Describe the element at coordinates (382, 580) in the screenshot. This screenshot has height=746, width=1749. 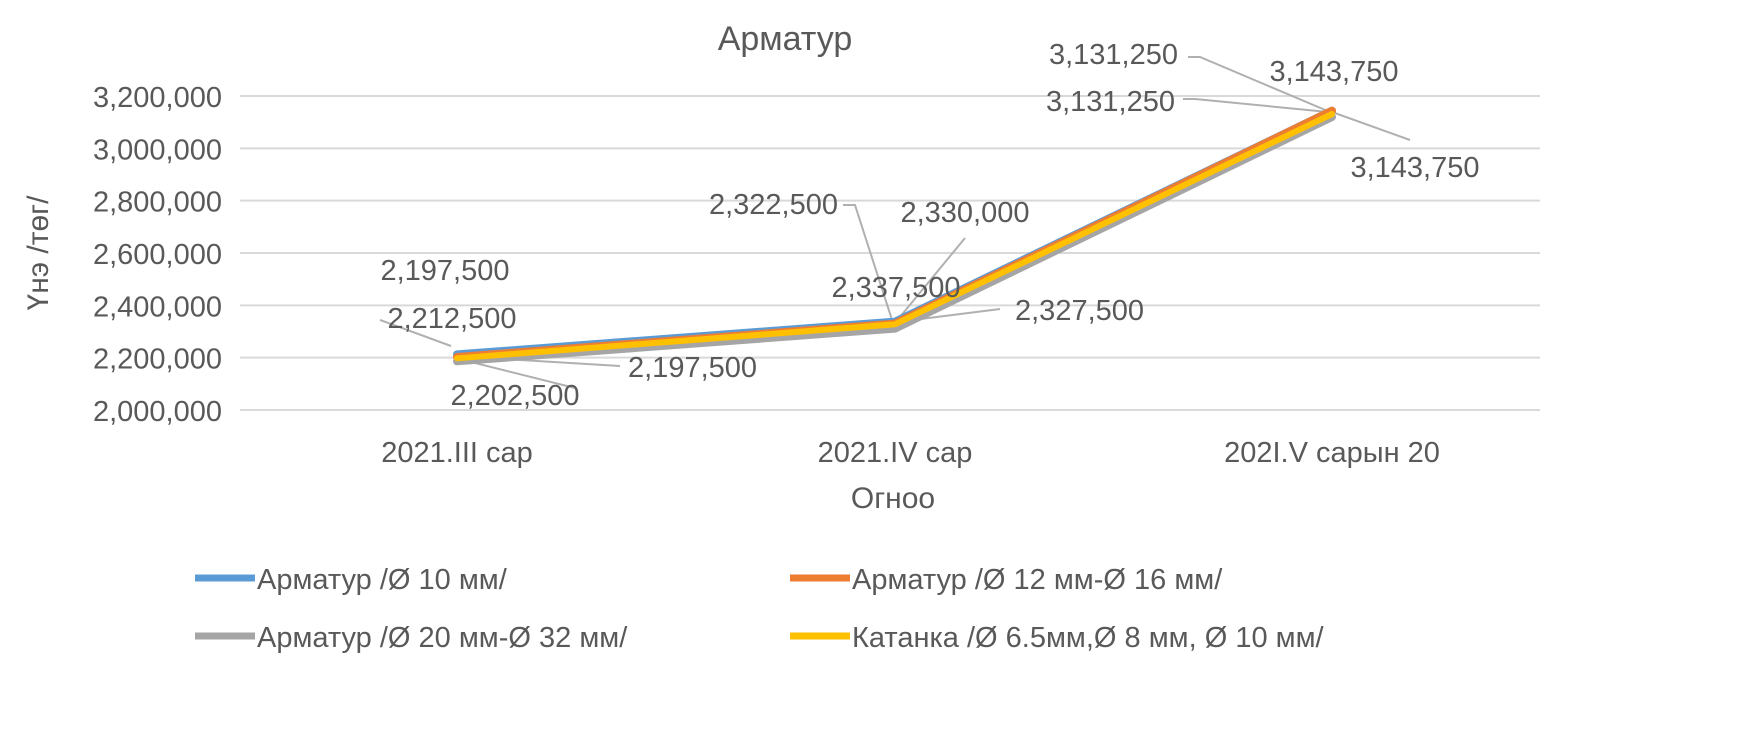
I see `legend-label: Арматур /Ø 10 мм/` at that location.